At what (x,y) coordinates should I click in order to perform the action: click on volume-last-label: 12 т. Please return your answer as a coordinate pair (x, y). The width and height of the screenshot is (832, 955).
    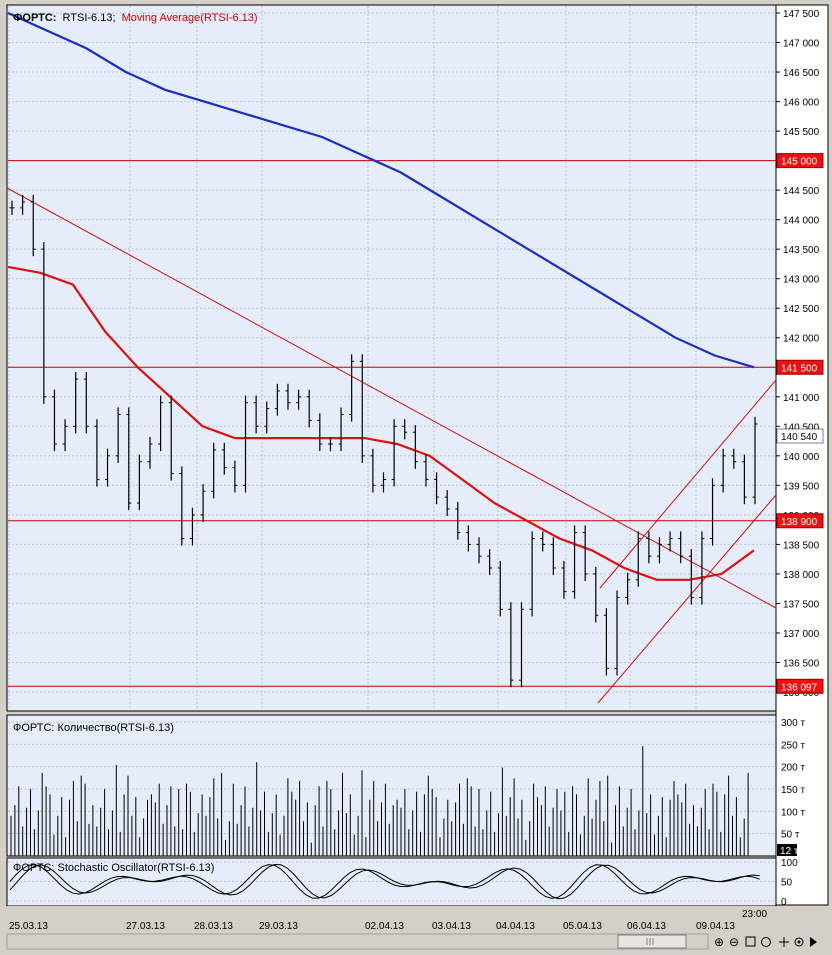
    Looking at the image, I should click on (789, 851).